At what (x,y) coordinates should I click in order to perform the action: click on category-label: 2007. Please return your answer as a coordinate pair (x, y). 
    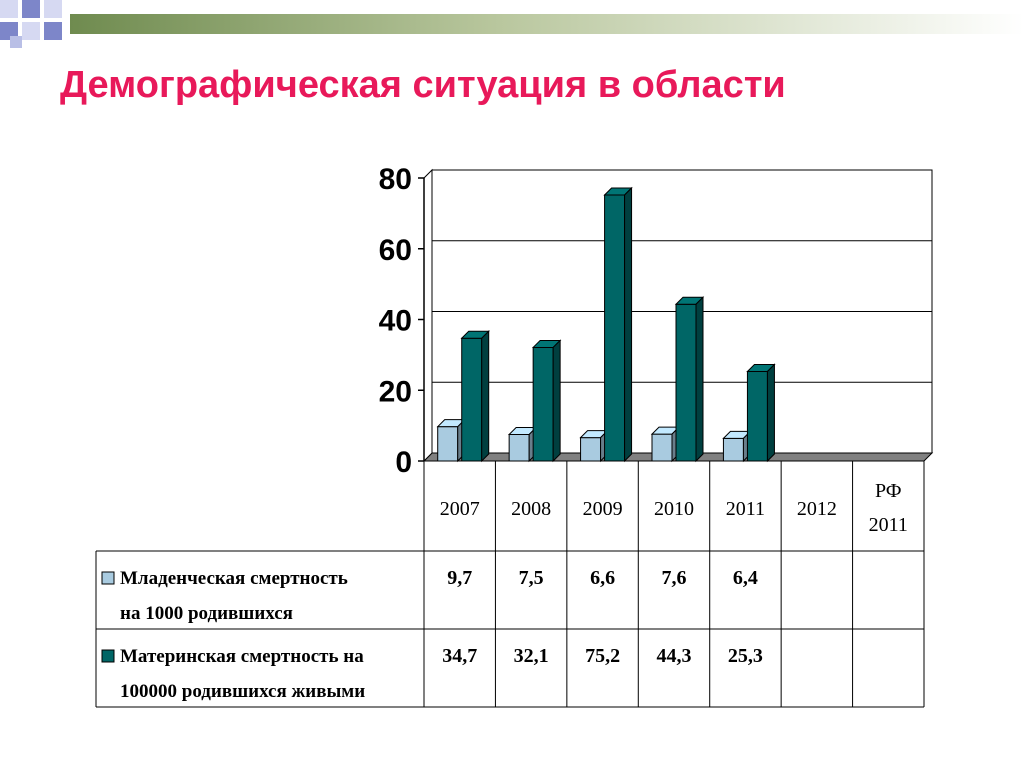
    Looking at the image, I should click on (460, 509).